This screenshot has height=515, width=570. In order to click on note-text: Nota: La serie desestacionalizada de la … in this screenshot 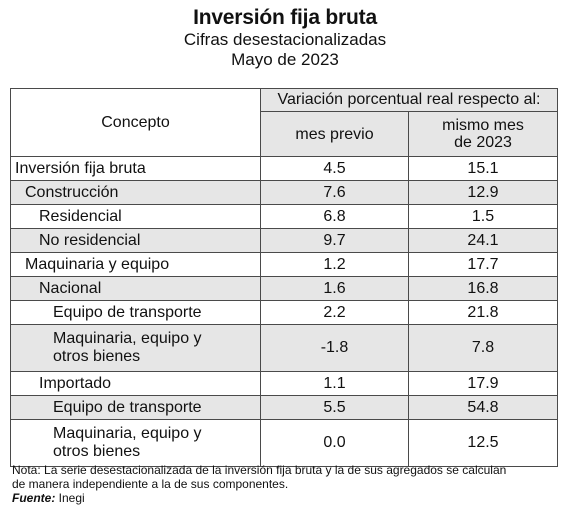, I will do `click(286, 477)`.